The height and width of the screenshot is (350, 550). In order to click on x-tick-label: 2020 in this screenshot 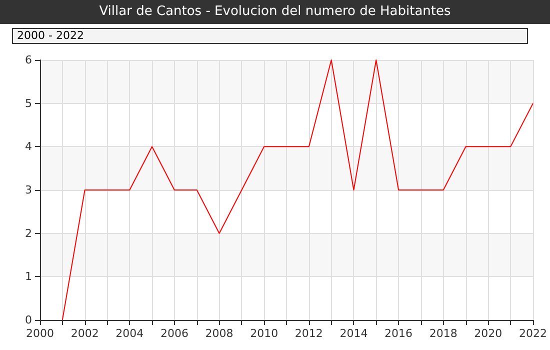, I will do `click(488, 333)`.